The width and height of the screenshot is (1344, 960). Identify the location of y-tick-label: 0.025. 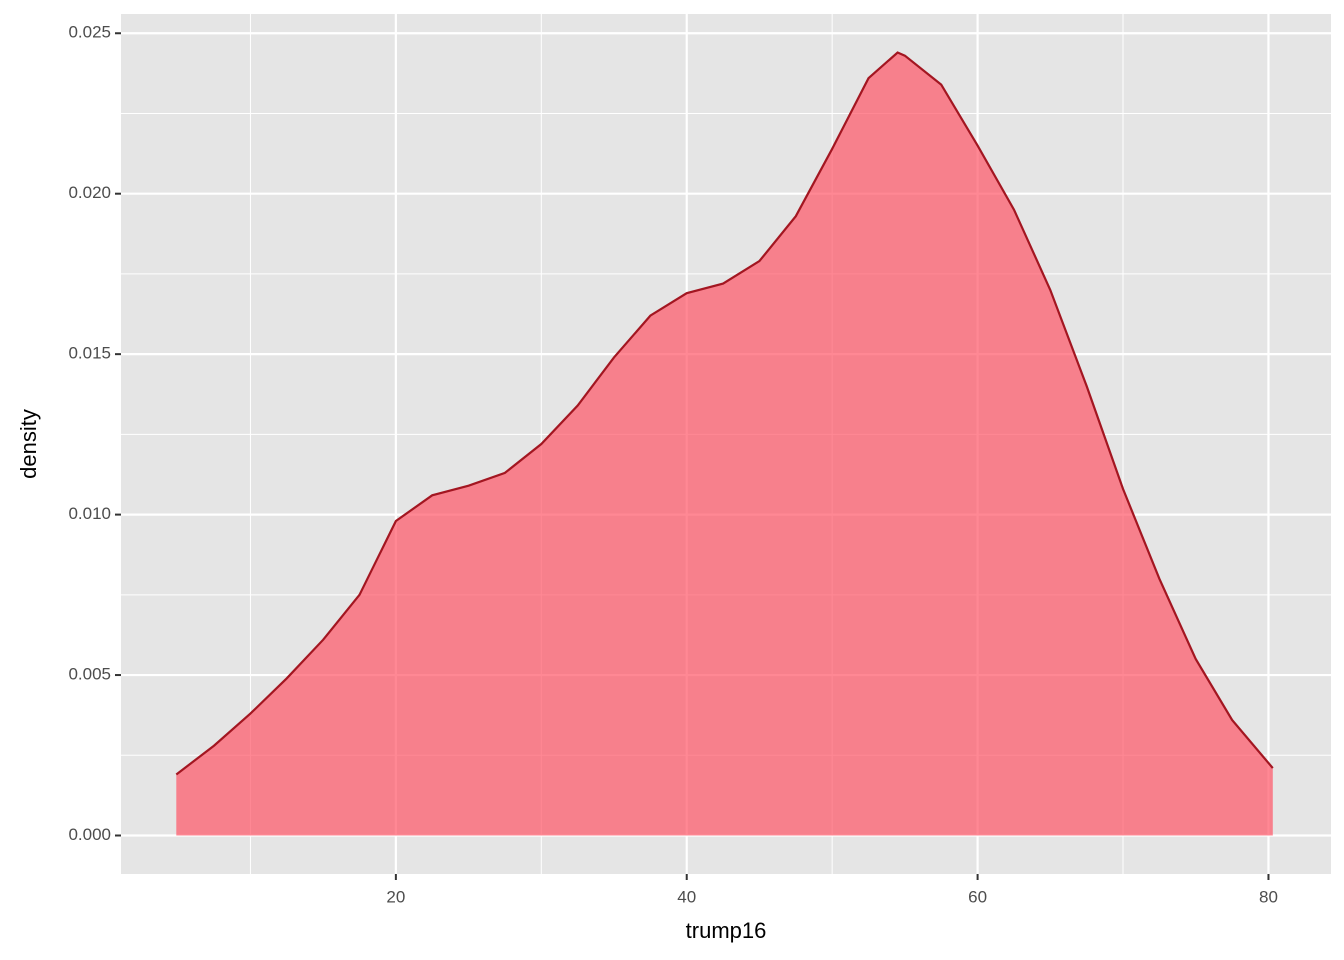
(89, 32).